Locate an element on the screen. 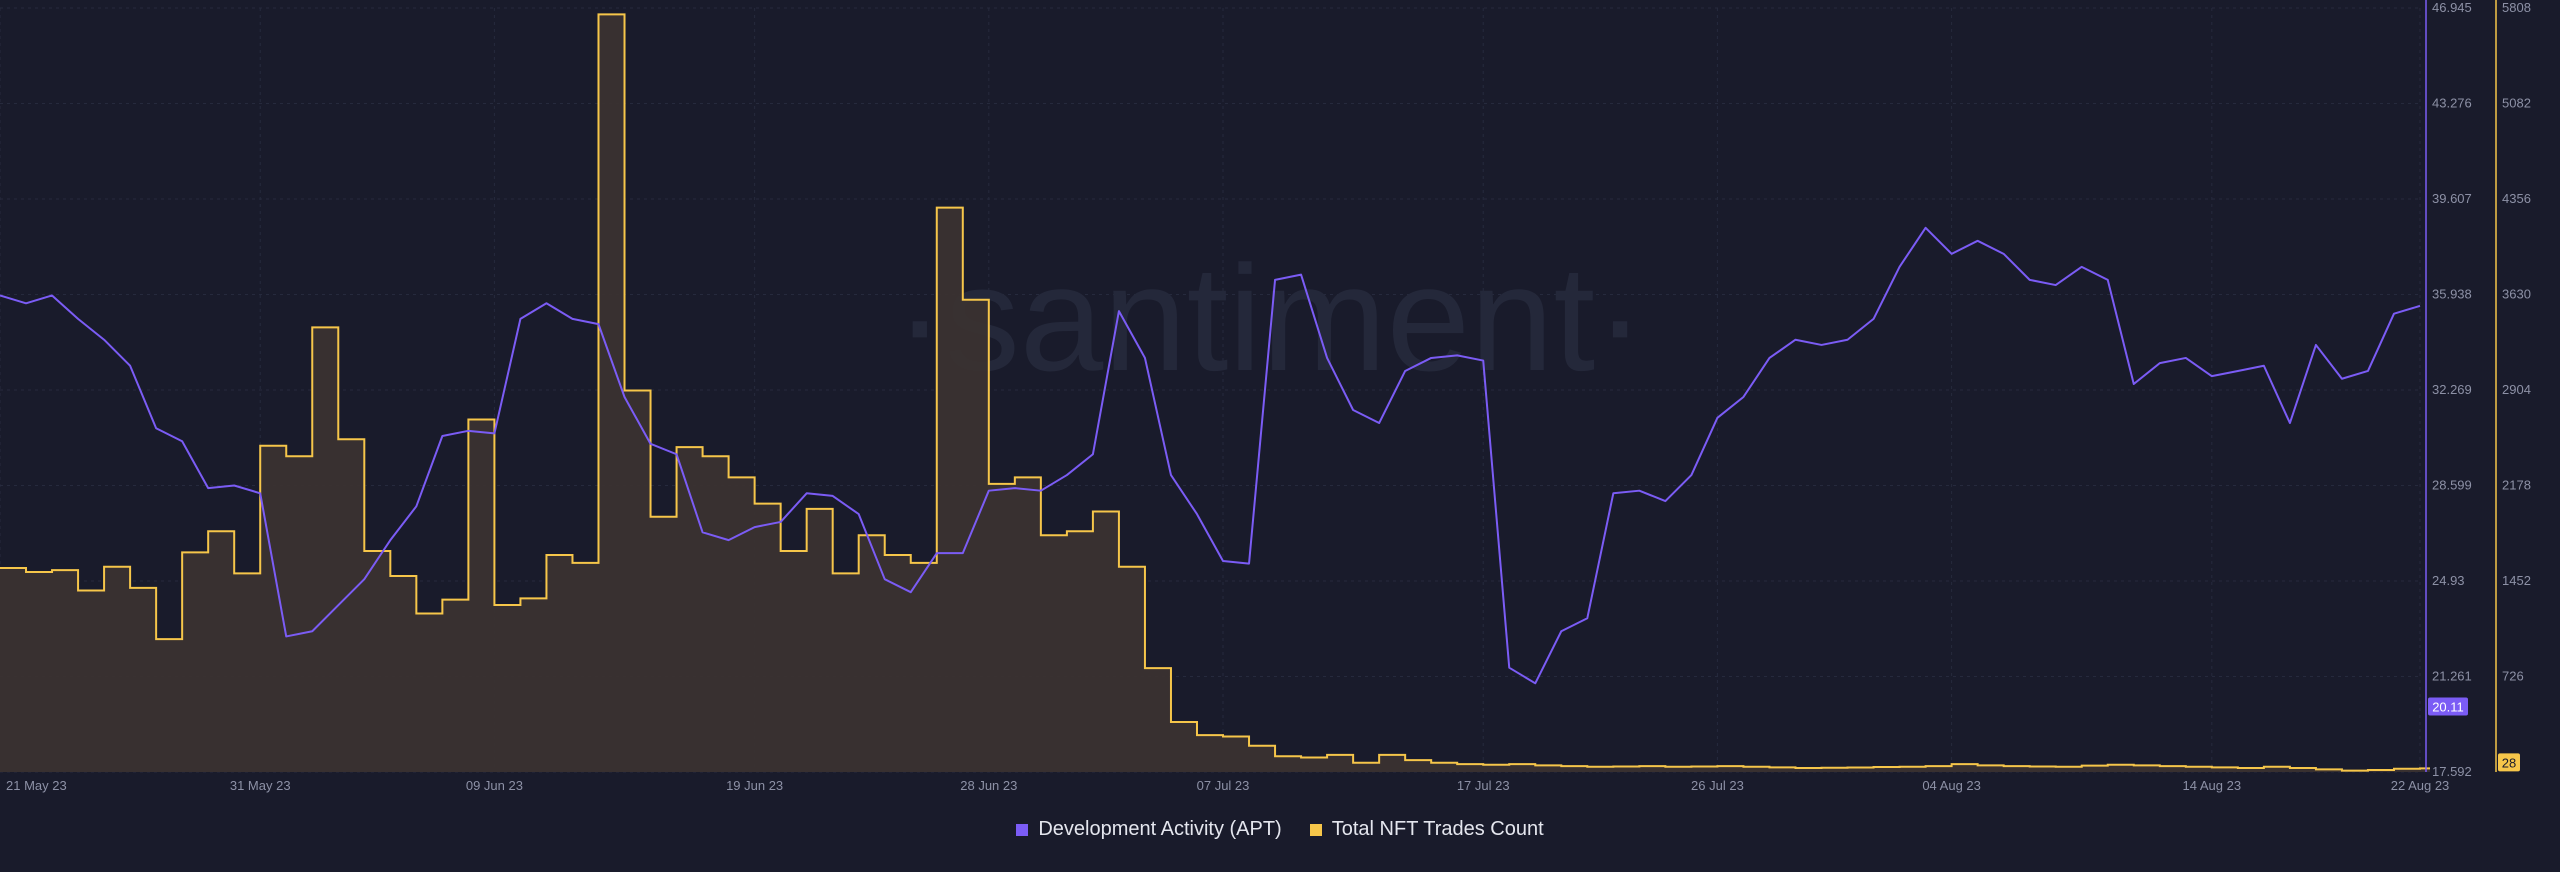  nft-trades-value-badge is located at coordinates (2509, 762).